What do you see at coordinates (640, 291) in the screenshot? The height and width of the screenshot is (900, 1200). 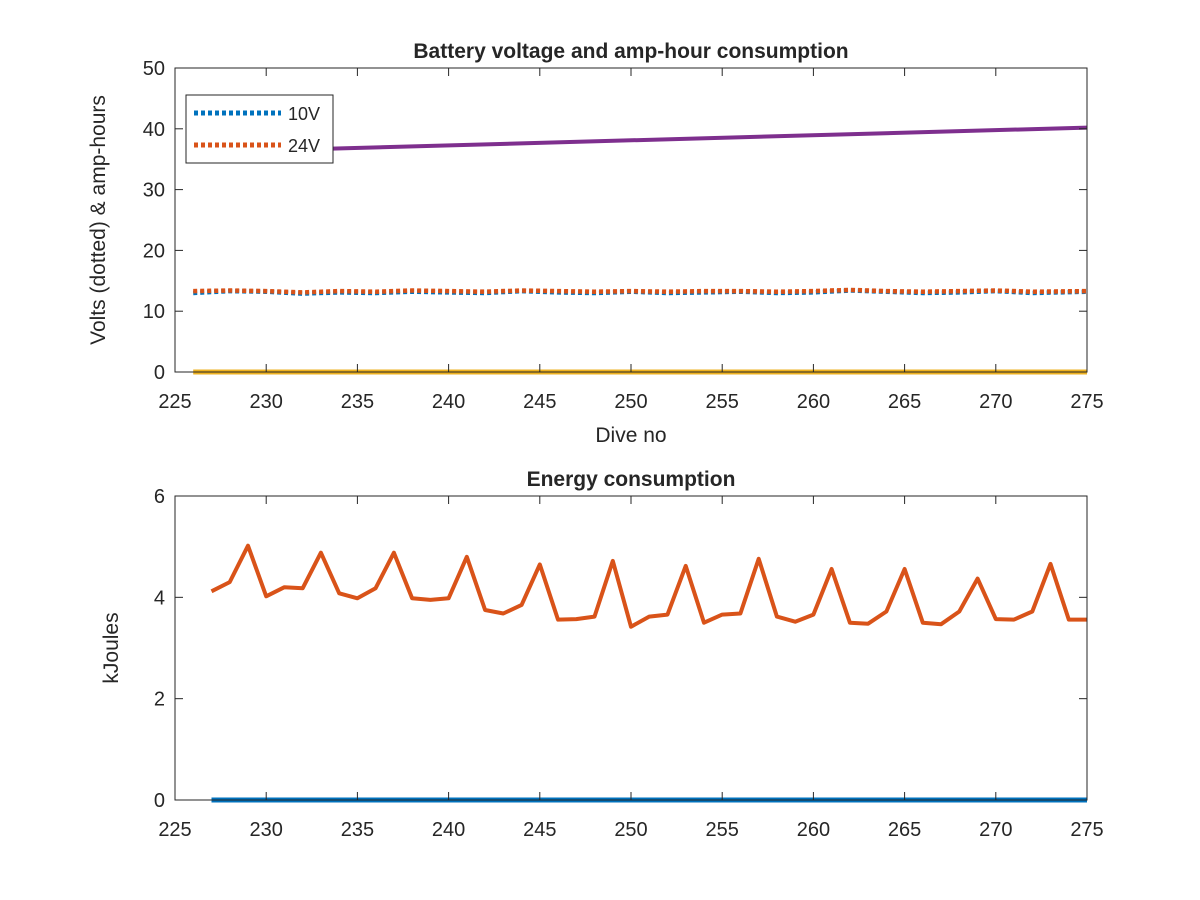 I see `series-line-24v` at bounding box center [640, 291].